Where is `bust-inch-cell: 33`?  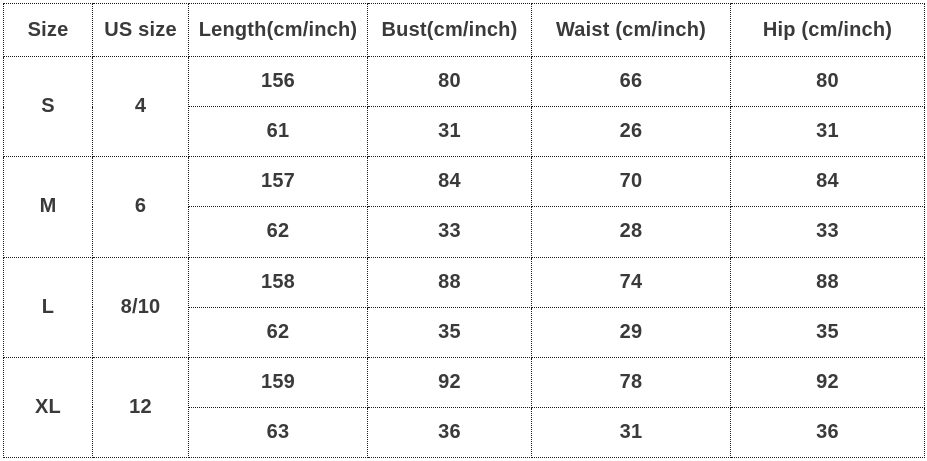
bust-inch-cell: 33 is located at coordinates (449, 232).